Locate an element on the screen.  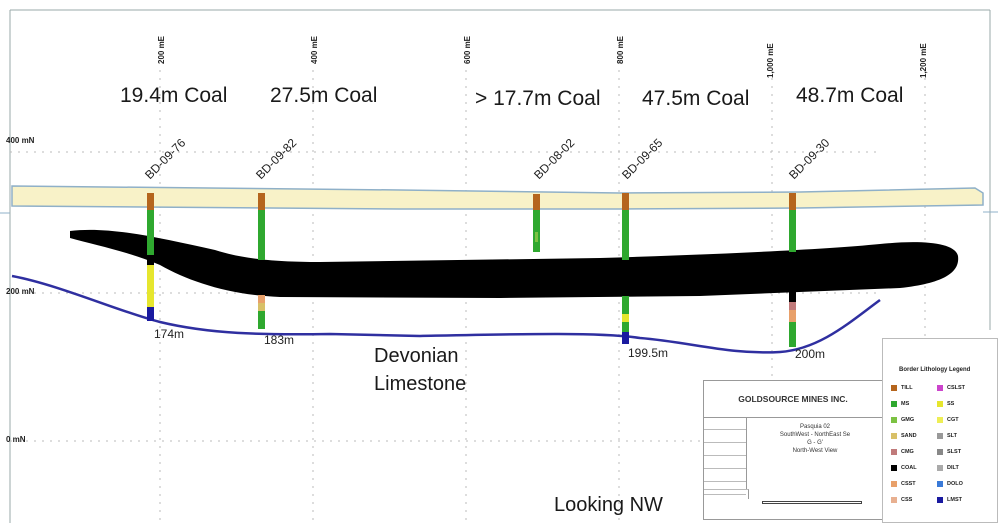
coal-label-BD-09-76: 19.4m Coal is located at coordinates (174, 95).